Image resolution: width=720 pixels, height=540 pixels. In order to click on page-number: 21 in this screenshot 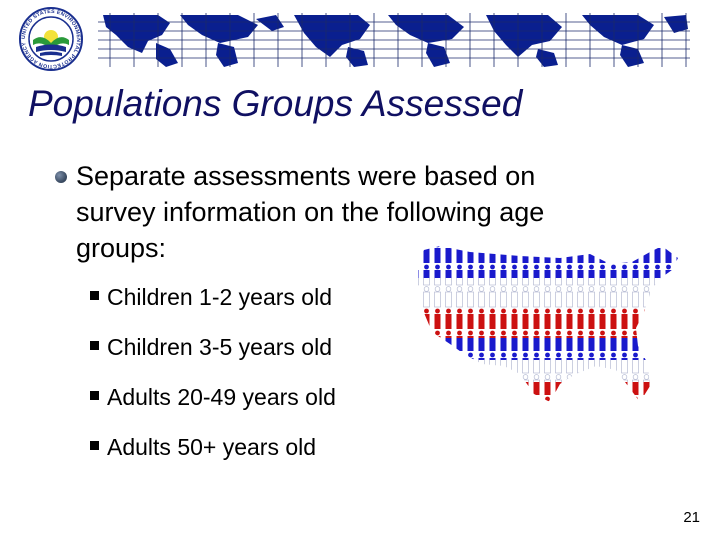, I will do `click(691, 517)`.